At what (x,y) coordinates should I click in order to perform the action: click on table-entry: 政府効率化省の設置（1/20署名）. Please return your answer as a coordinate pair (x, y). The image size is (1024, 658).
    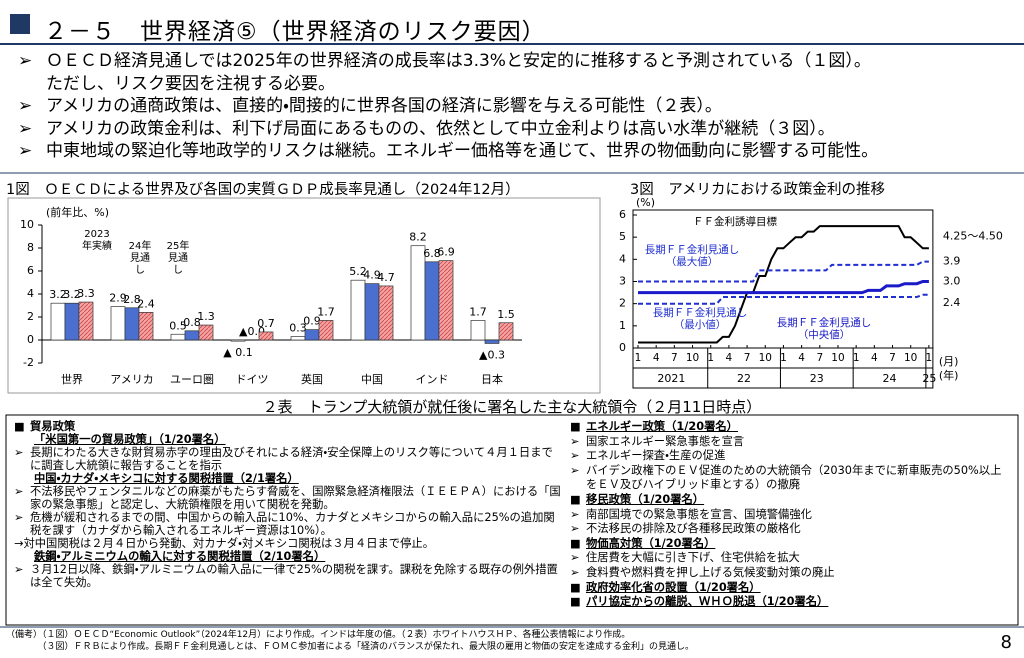
    Looking at the image, I should click on (790, 588).